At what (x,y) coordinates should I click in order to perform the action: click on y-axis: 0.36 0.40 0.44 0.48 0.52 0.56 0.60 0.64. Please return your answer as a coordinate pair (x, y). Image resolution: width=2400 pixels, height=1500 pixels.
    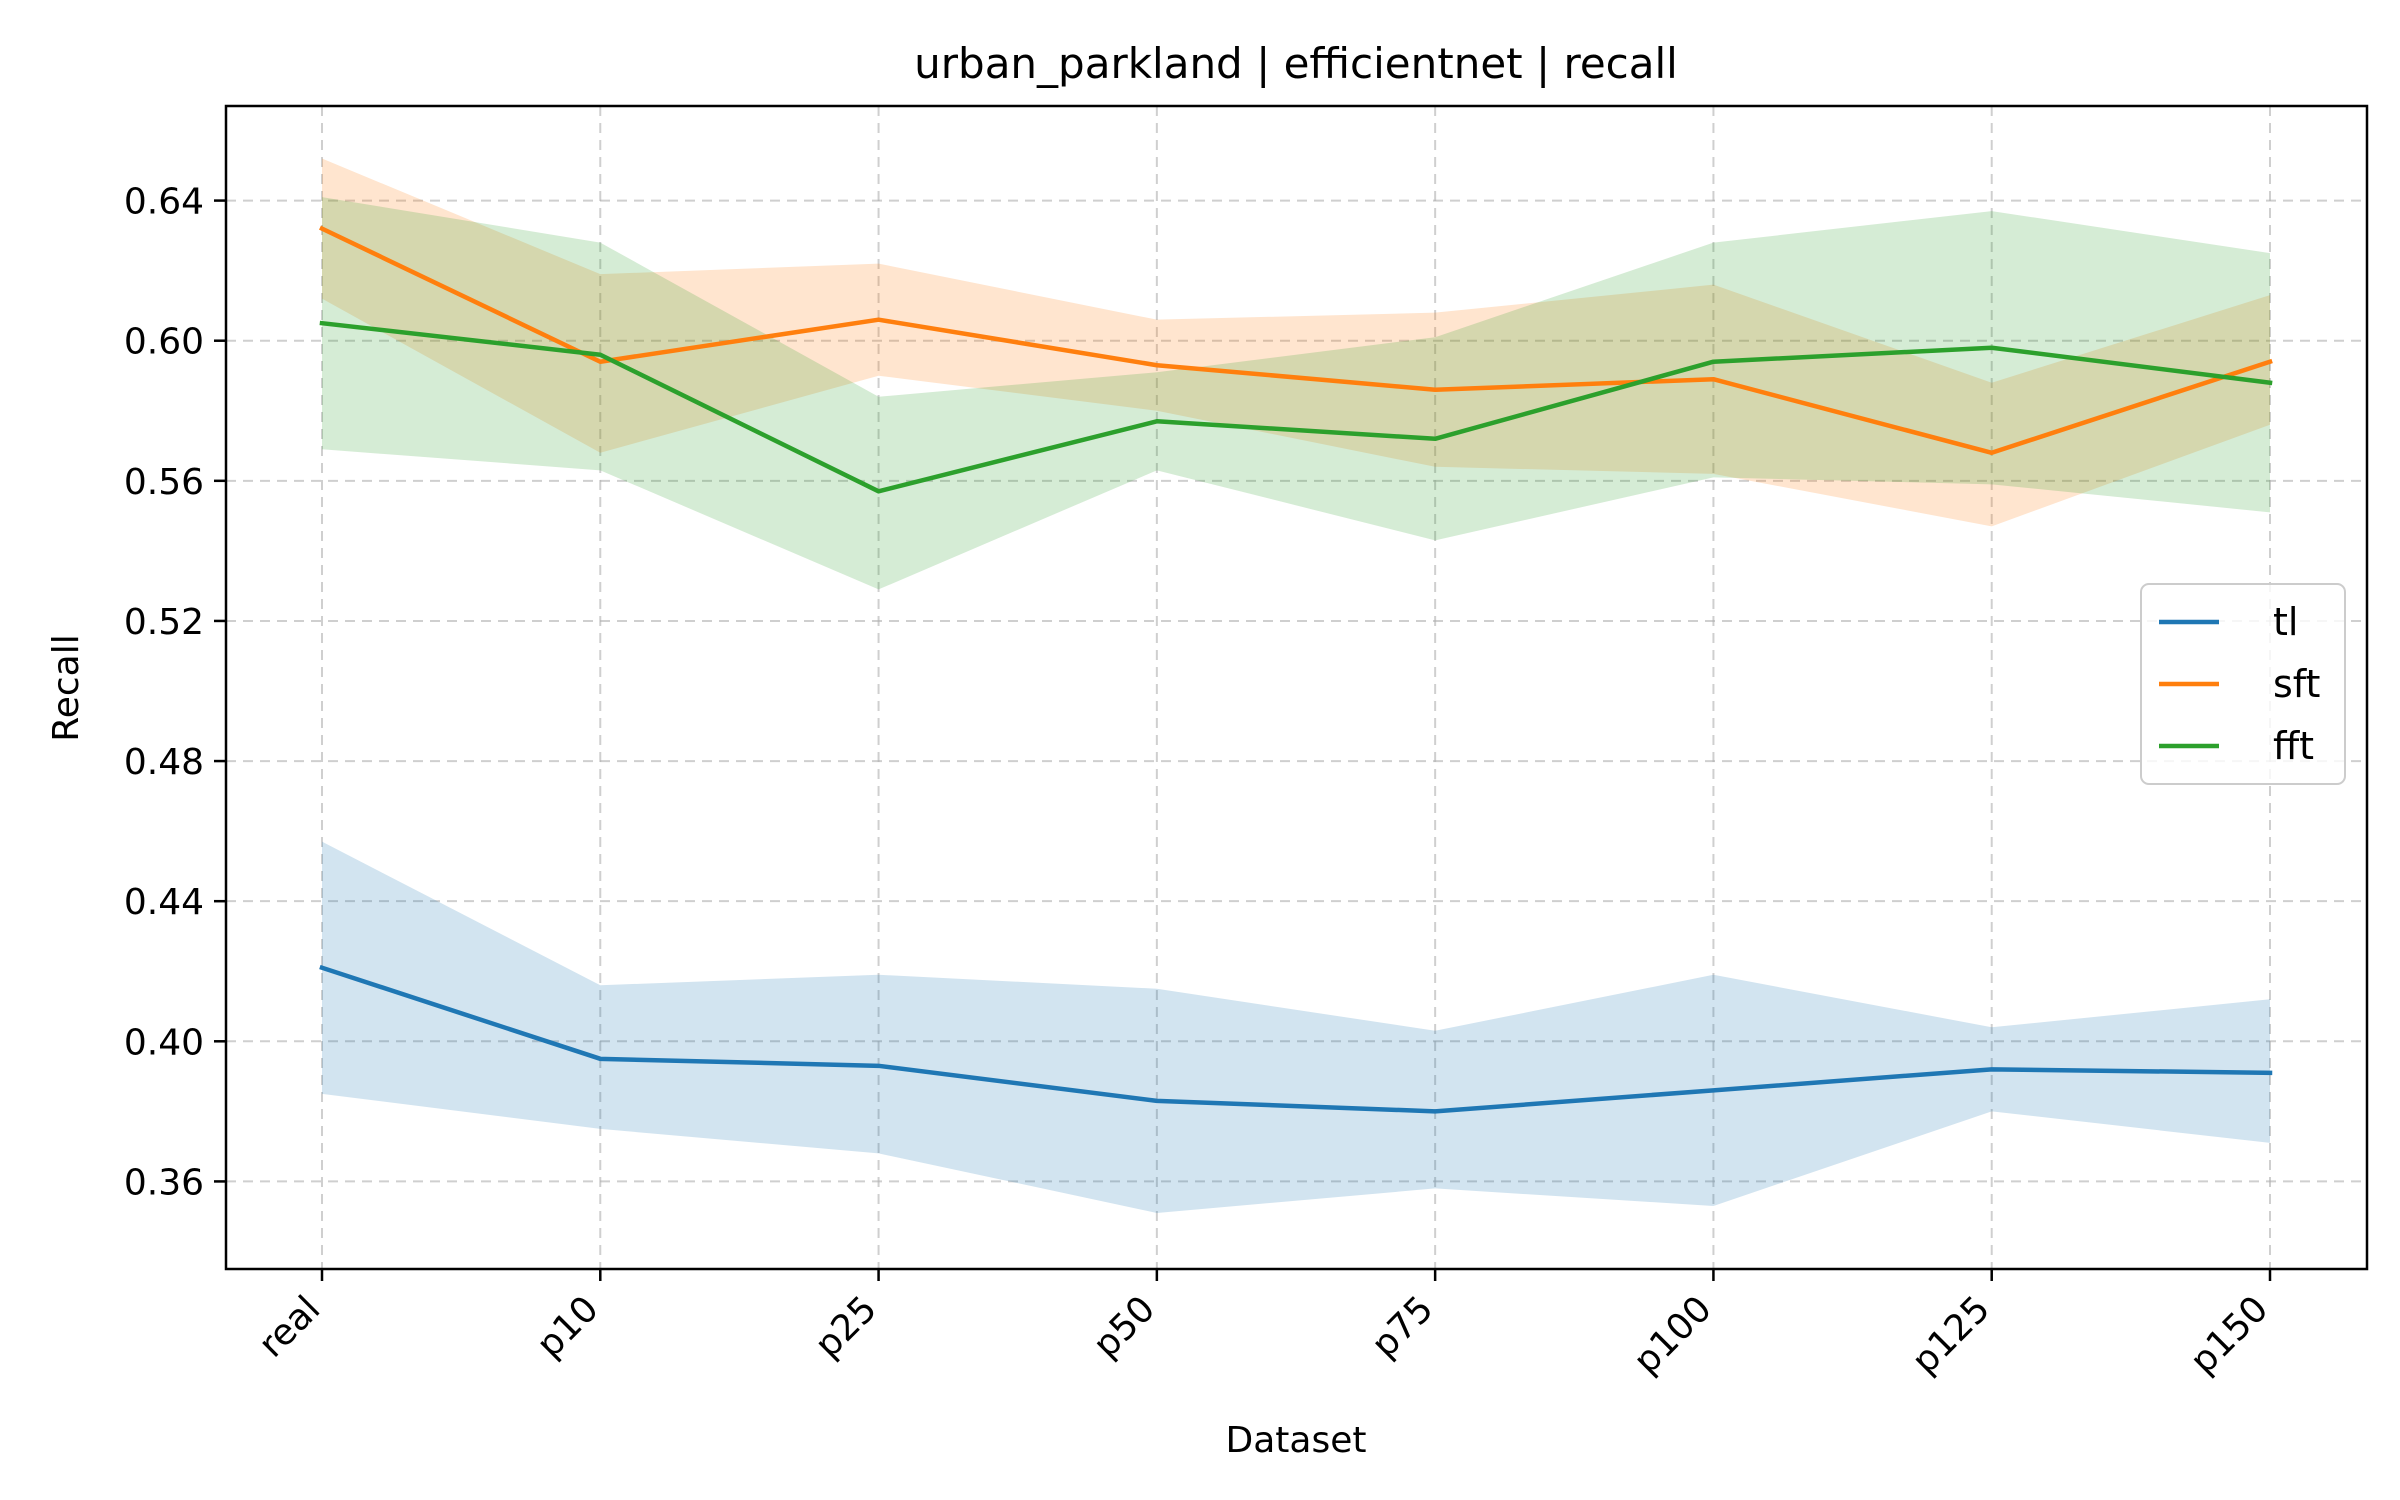
    Looking at the image, I should click on (175, 692).